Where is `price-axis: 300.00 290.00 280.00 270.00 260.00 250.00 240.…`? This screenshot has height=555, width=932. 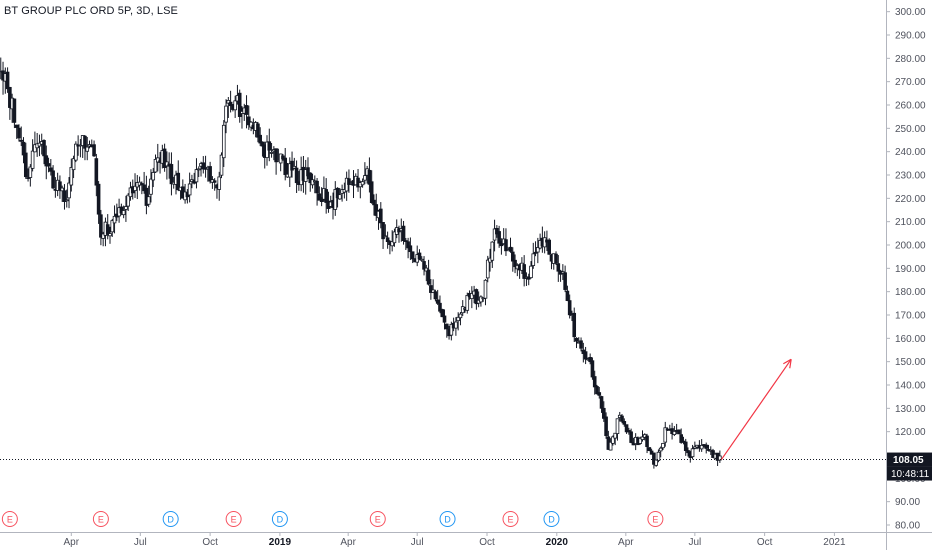
price-axis: 300.00 290.00 280.00 270.00 260.00 250.00 240.… is located at coordinates (909, 275).